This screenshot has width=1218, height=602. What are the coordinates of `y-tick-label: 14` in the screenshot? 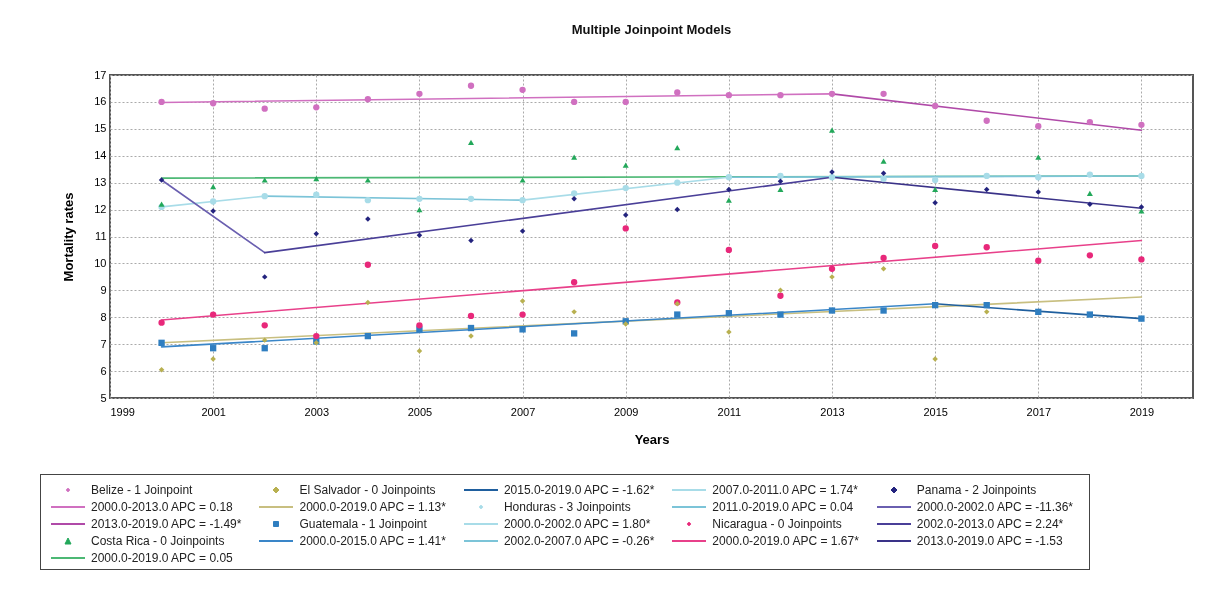 It's located at (100, 155).